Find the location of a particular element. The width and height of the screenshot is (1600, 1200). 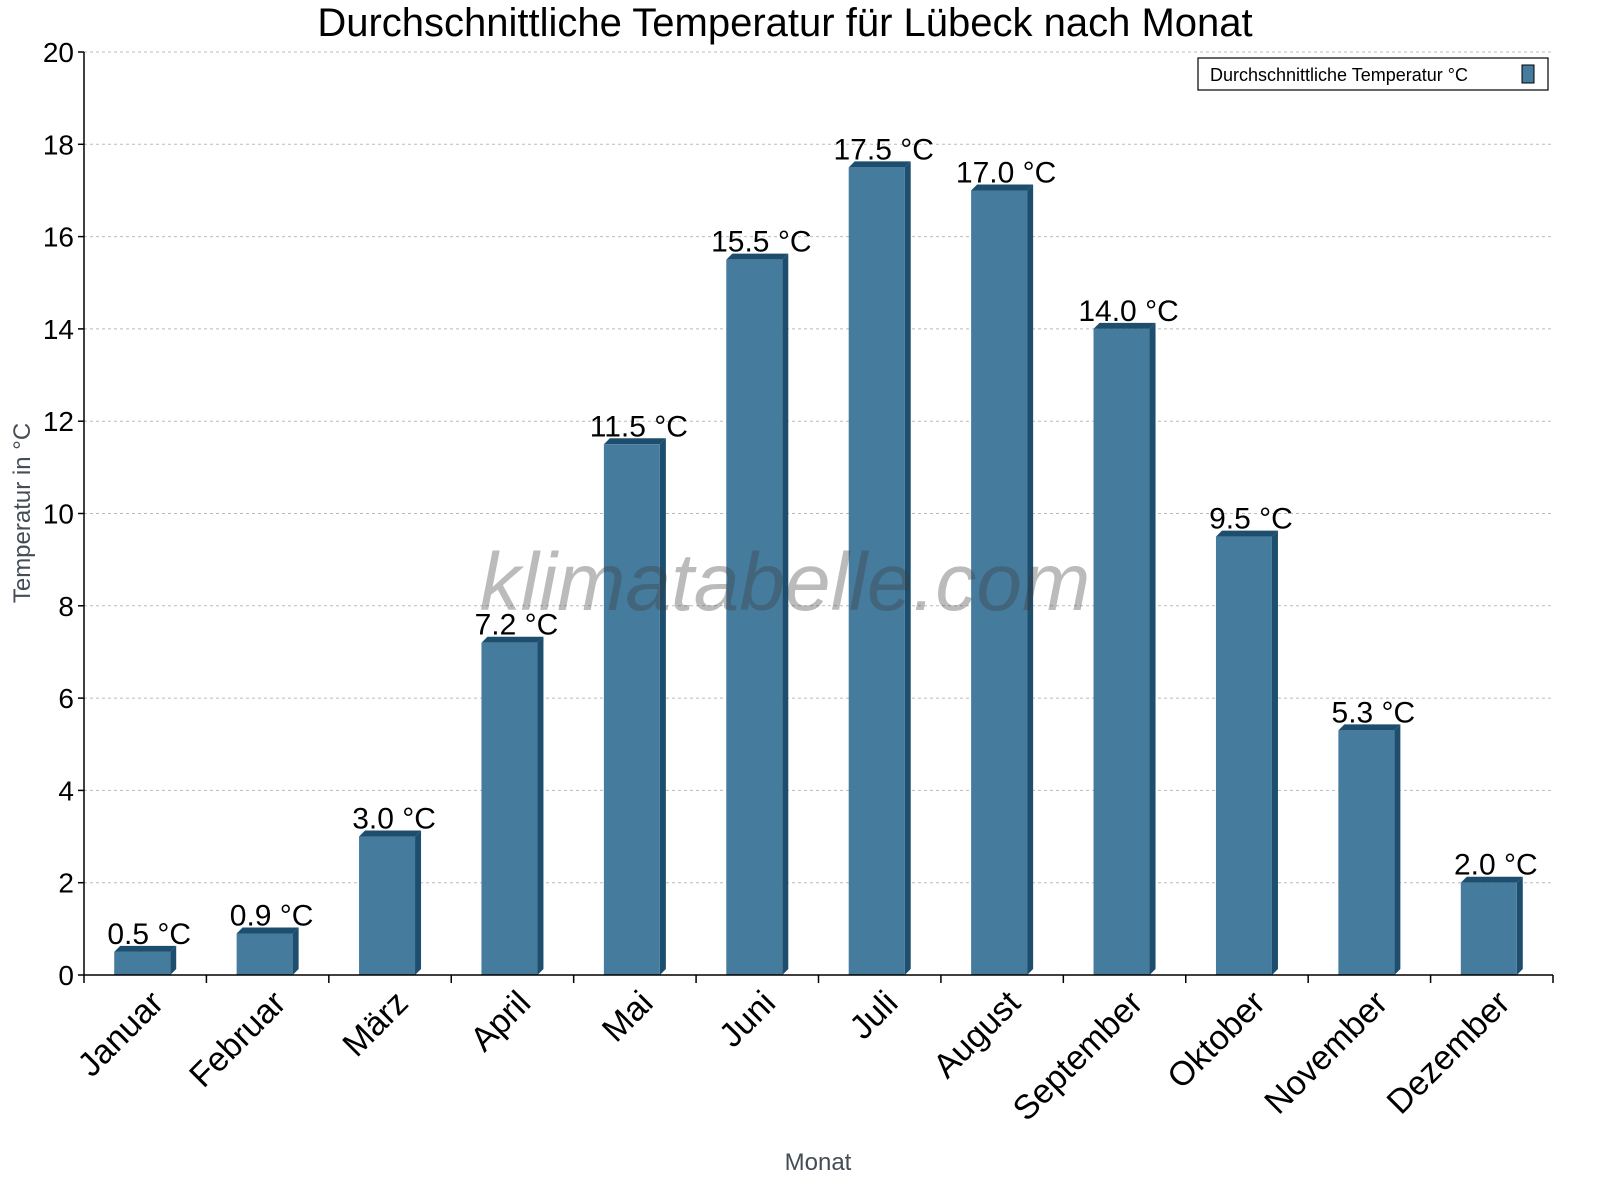

data-label: 5.3 °C is located at coordinates (1374, 712).